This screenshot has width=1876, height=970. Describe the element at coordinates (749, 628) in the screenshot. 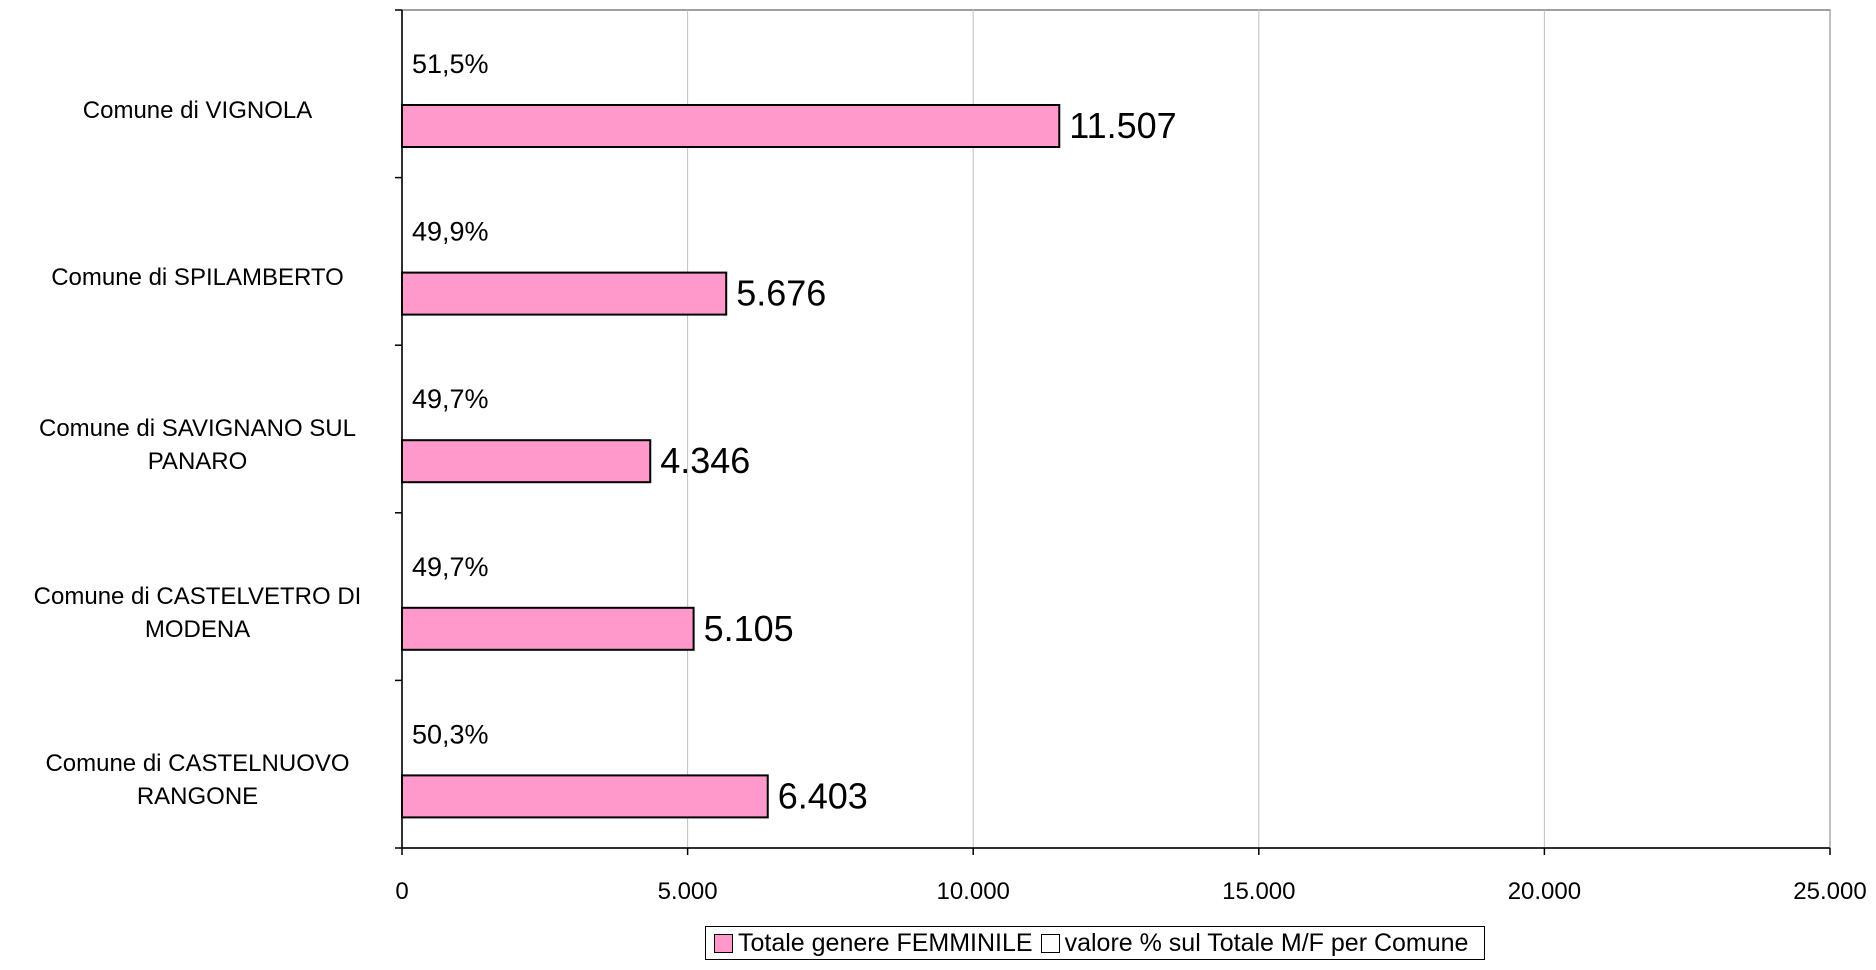

I see `bar-value-label: 5.105` at that location.